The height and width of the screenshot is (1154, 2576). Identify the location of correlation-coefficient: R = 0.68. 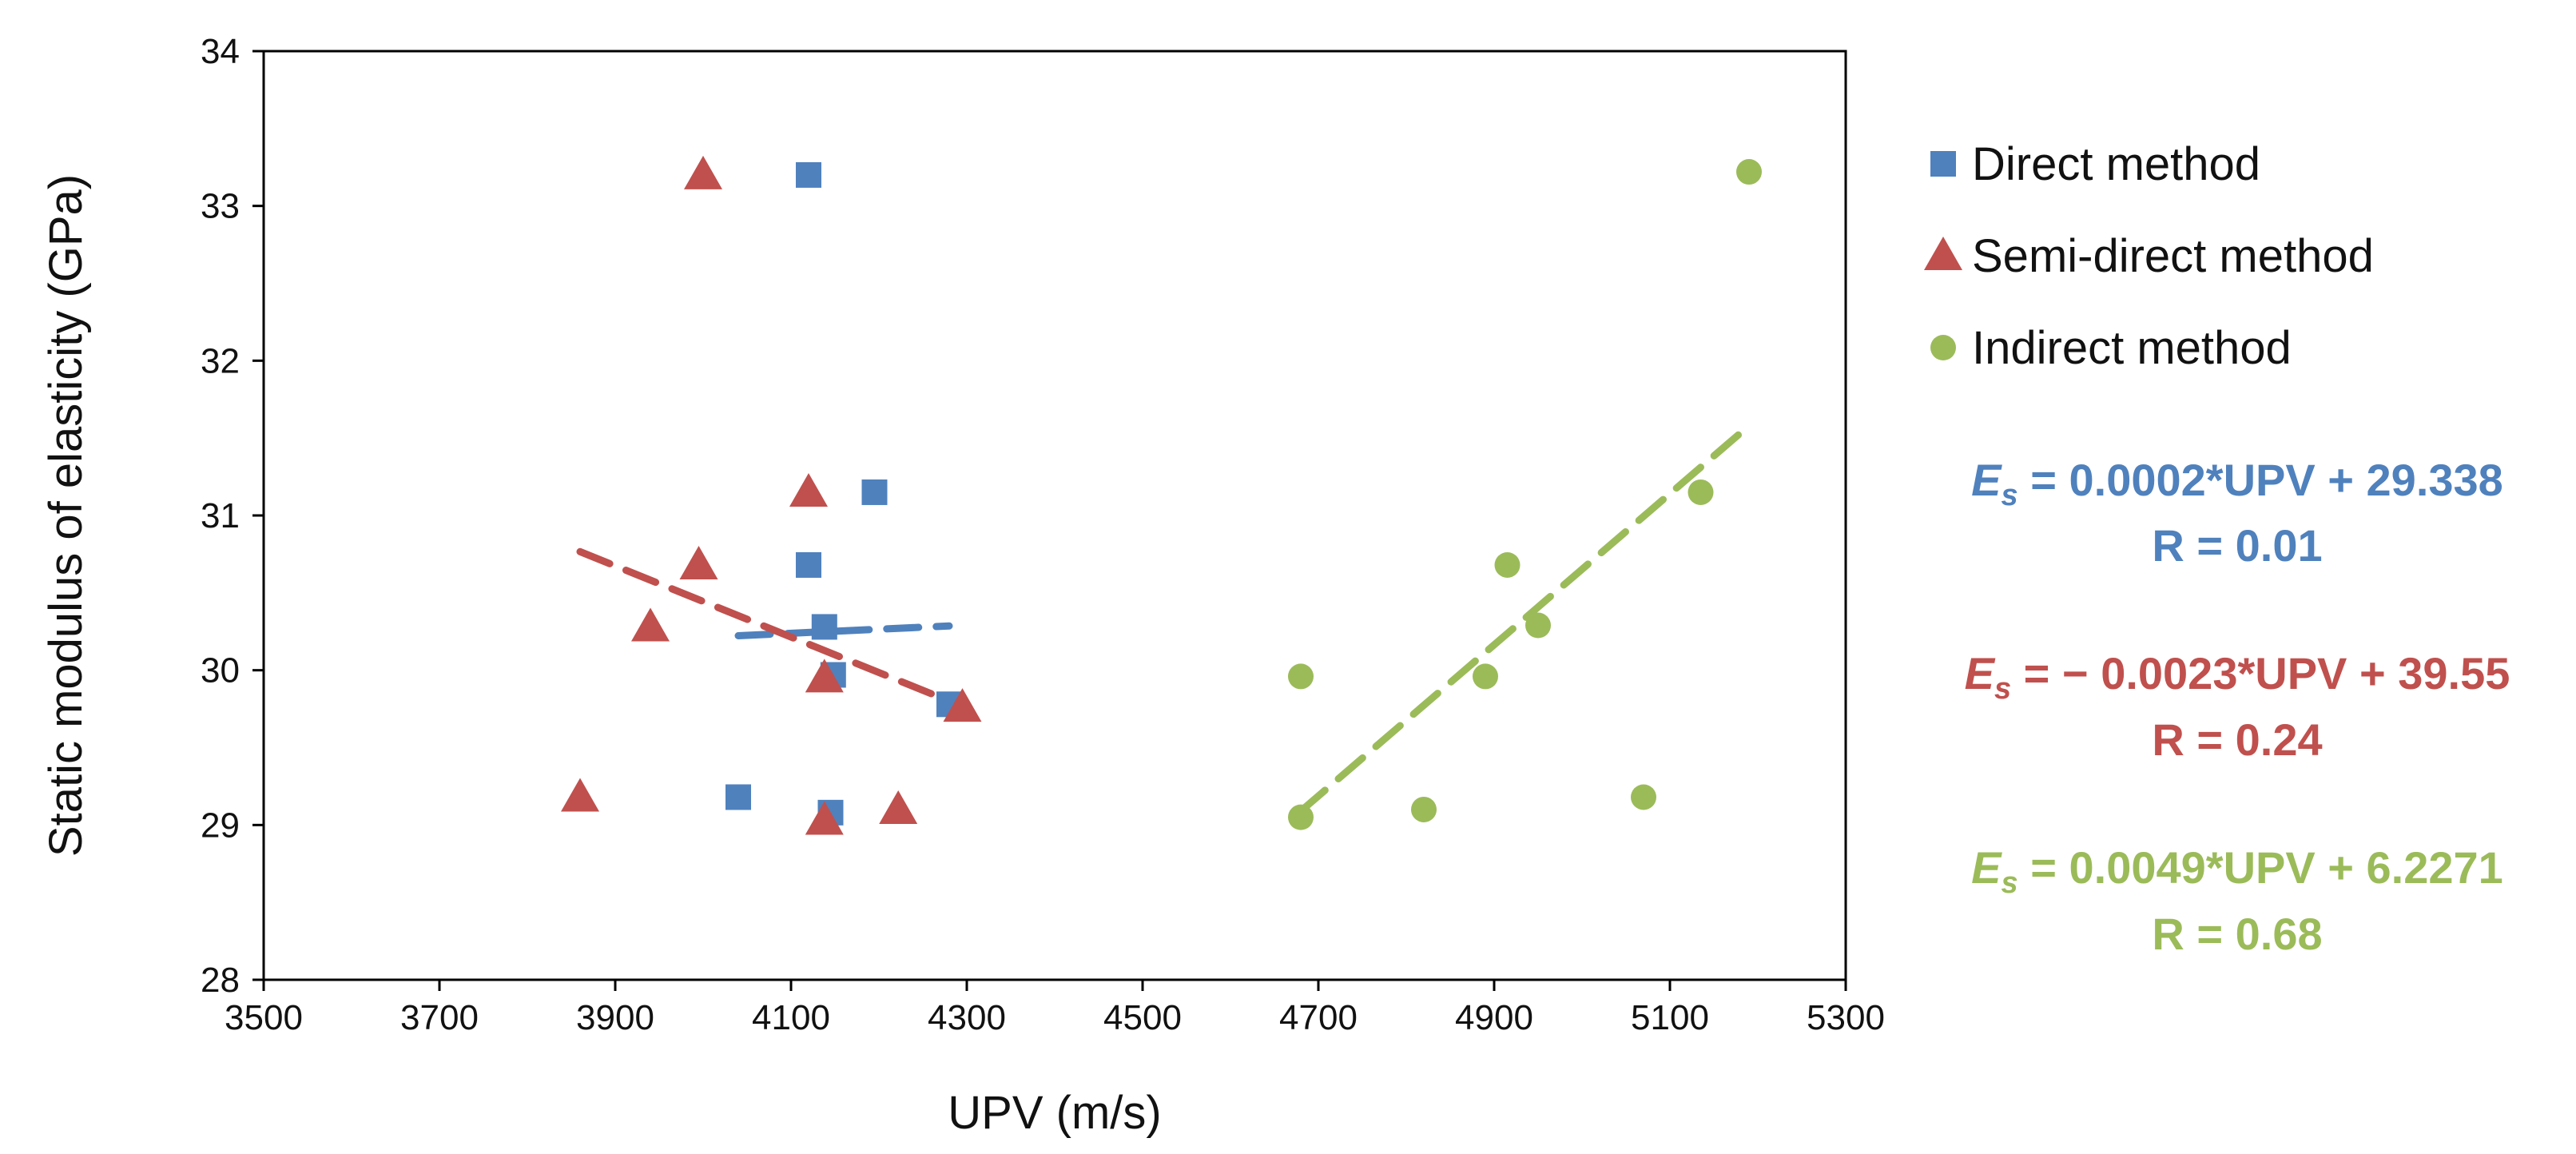
(2237, 934).